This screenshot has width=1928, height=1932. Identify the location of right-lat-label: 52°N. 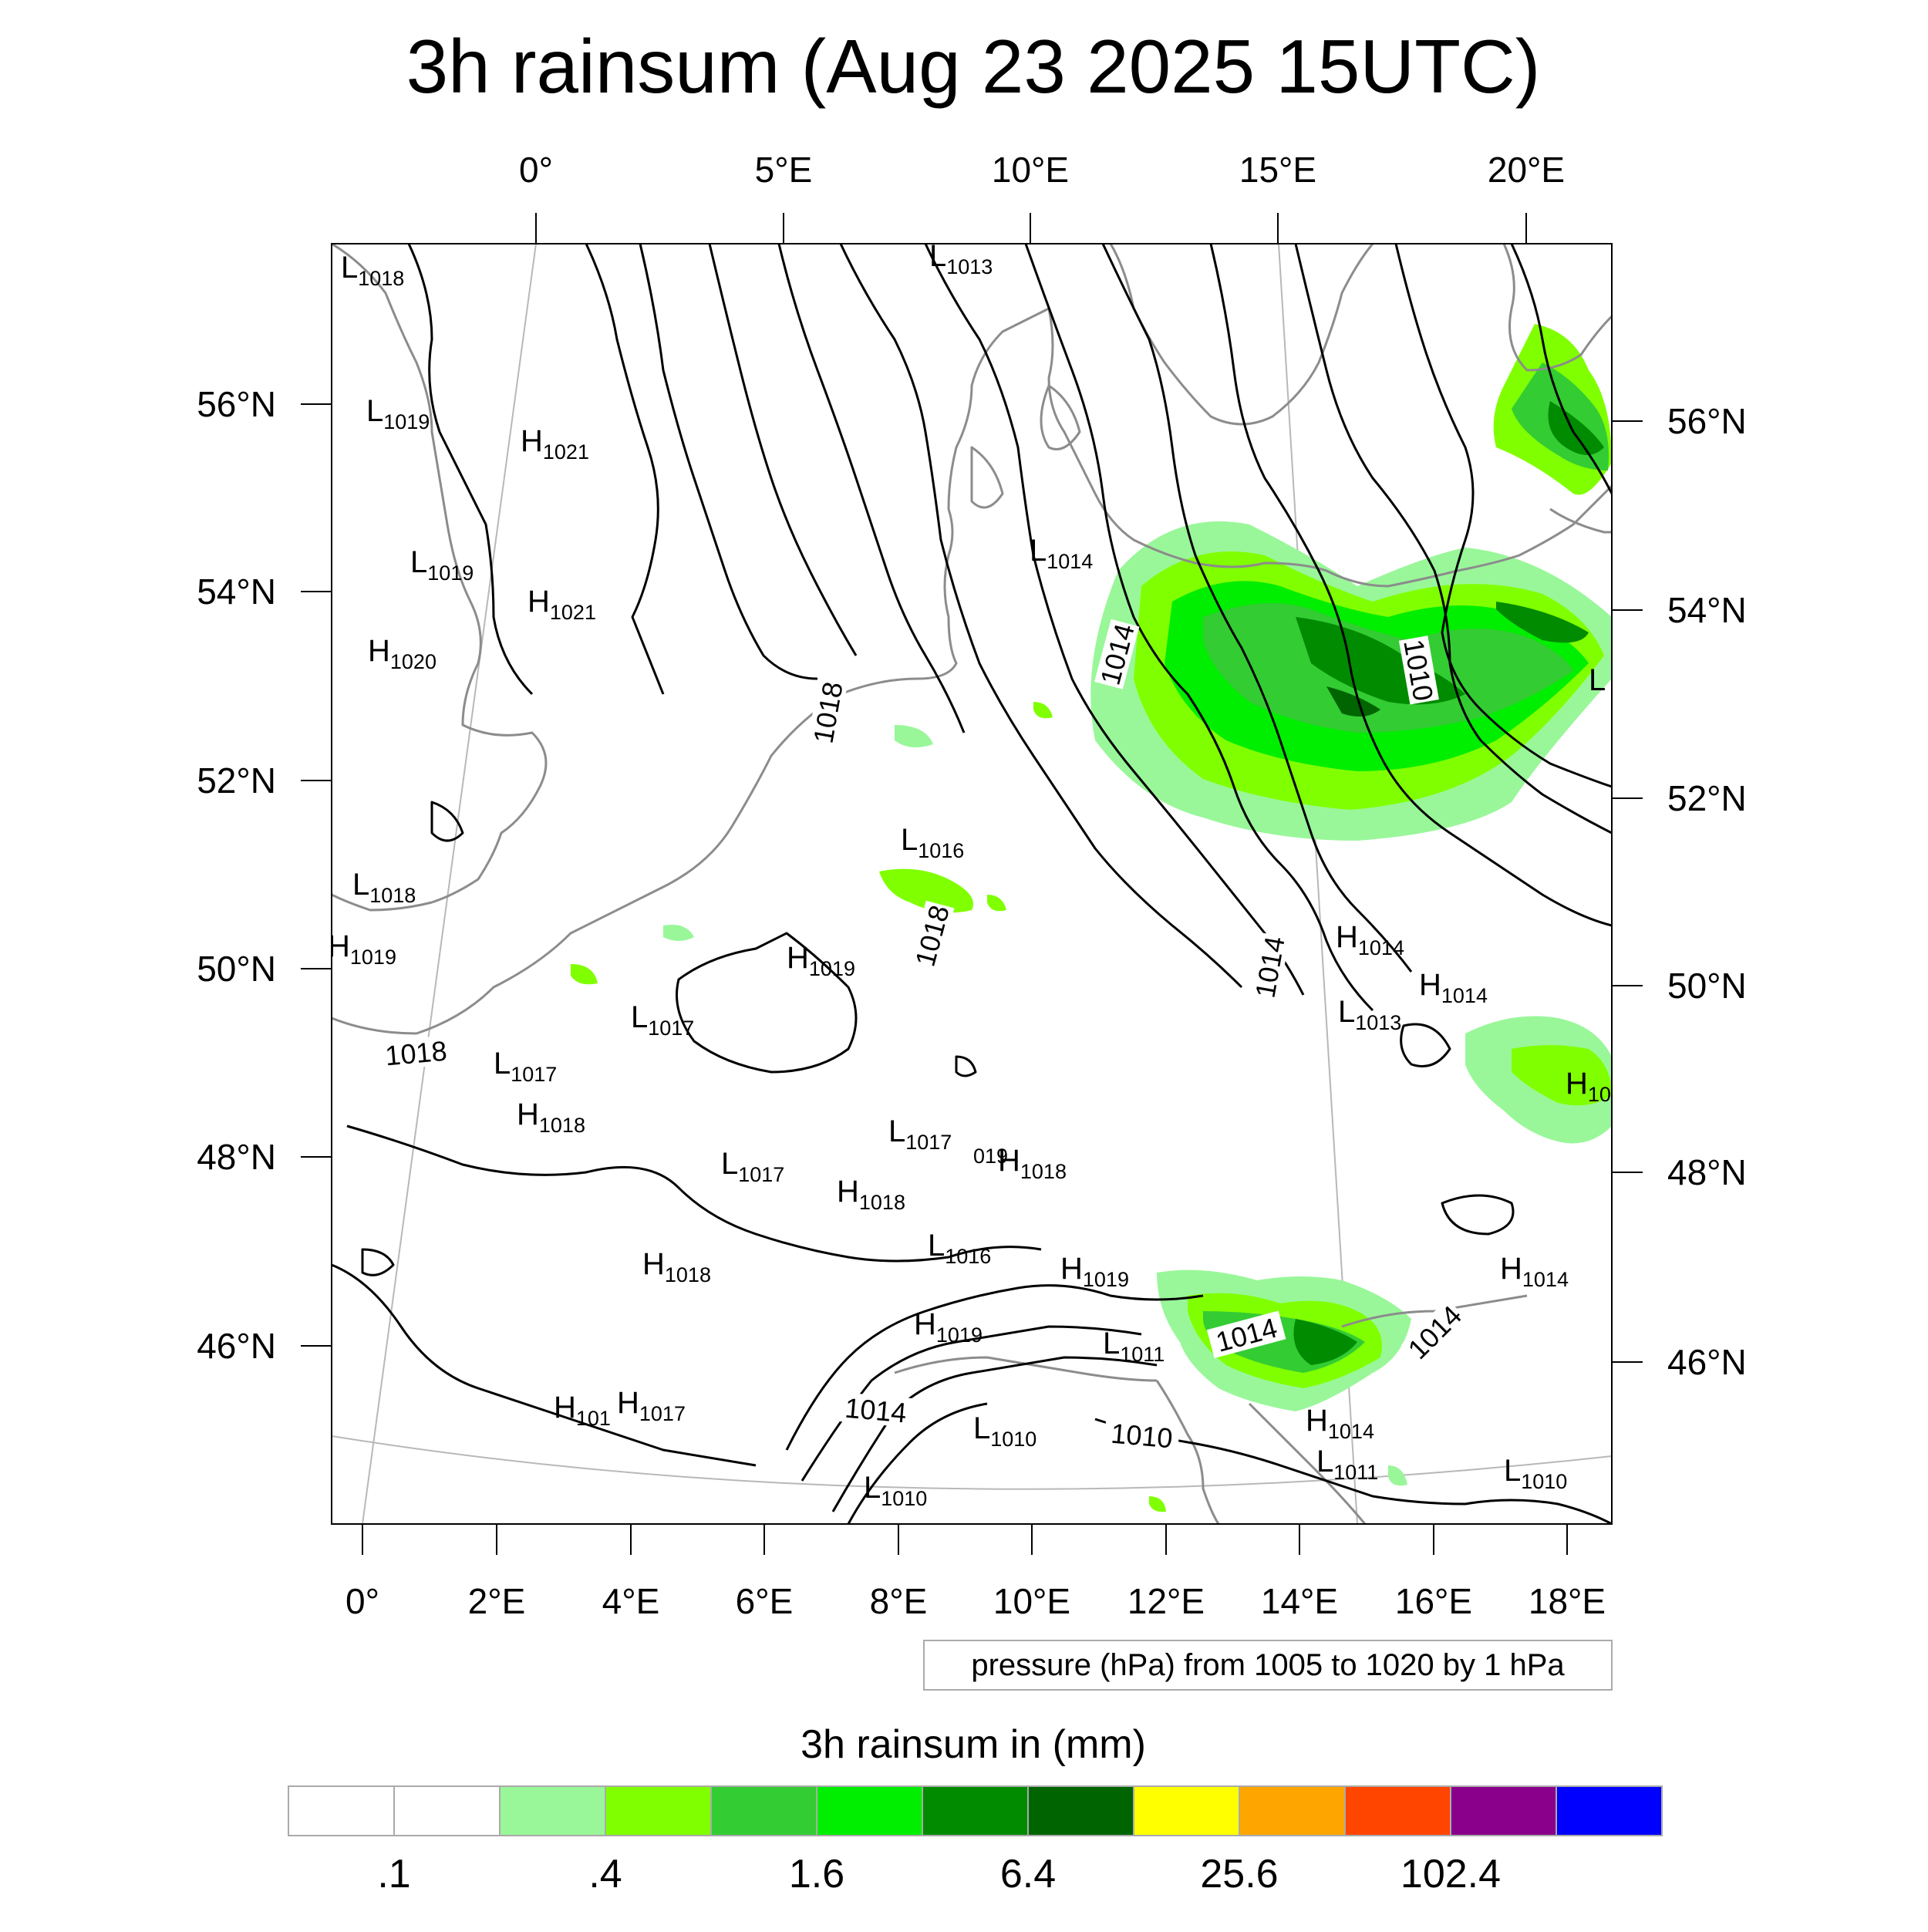
(1707, 798).